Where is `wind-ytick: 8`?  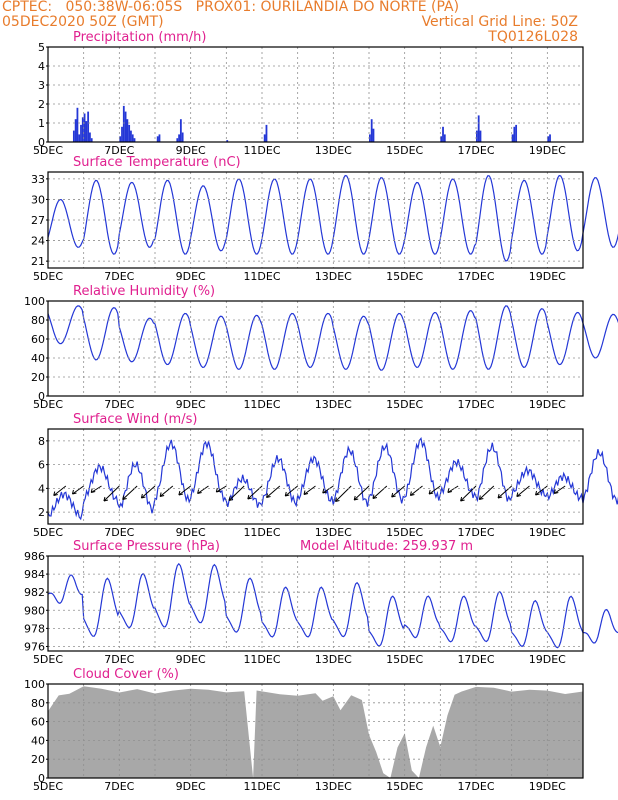
wind-ytick: 8 is located at coordinates (41, 441).